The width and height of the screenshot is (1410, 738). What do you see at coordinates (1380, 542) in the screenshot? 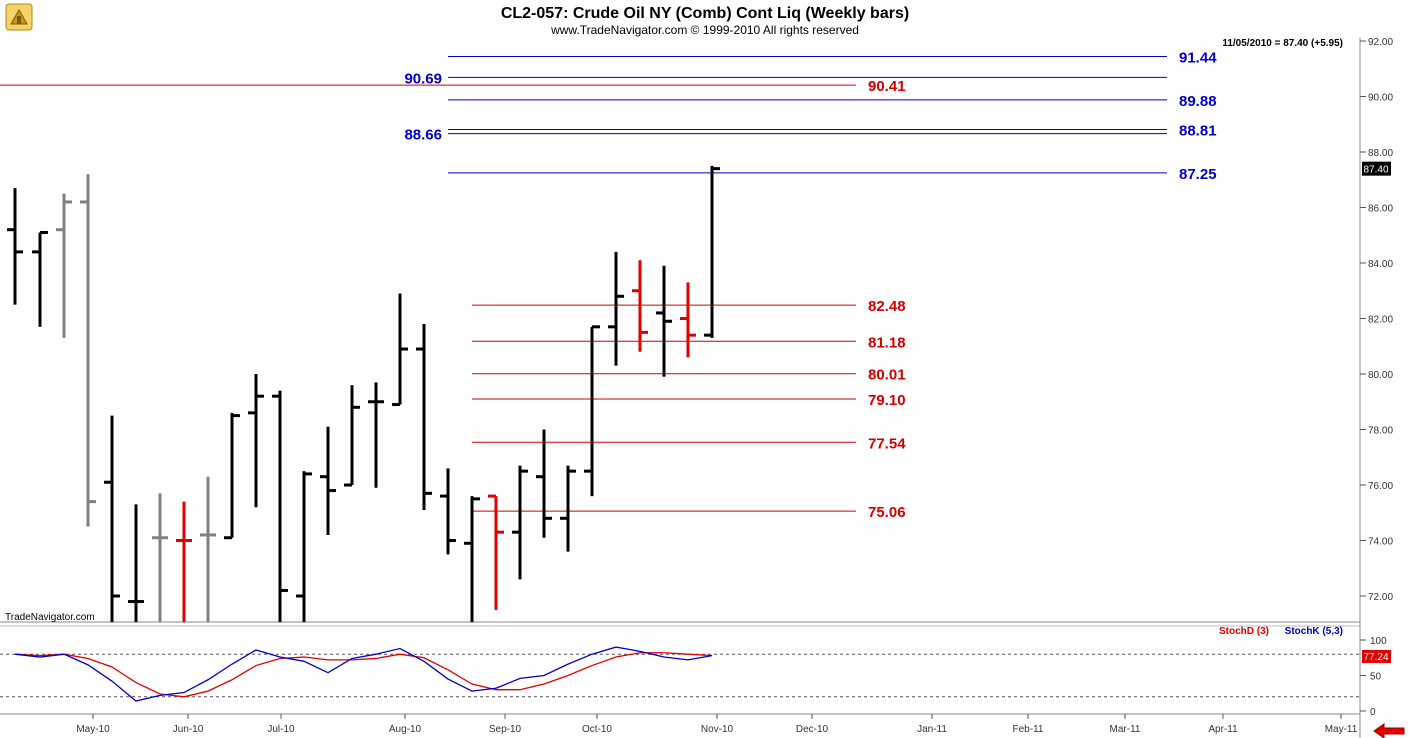
I see `y-tick-label: 74.00` at bounding box center [1380, 542].